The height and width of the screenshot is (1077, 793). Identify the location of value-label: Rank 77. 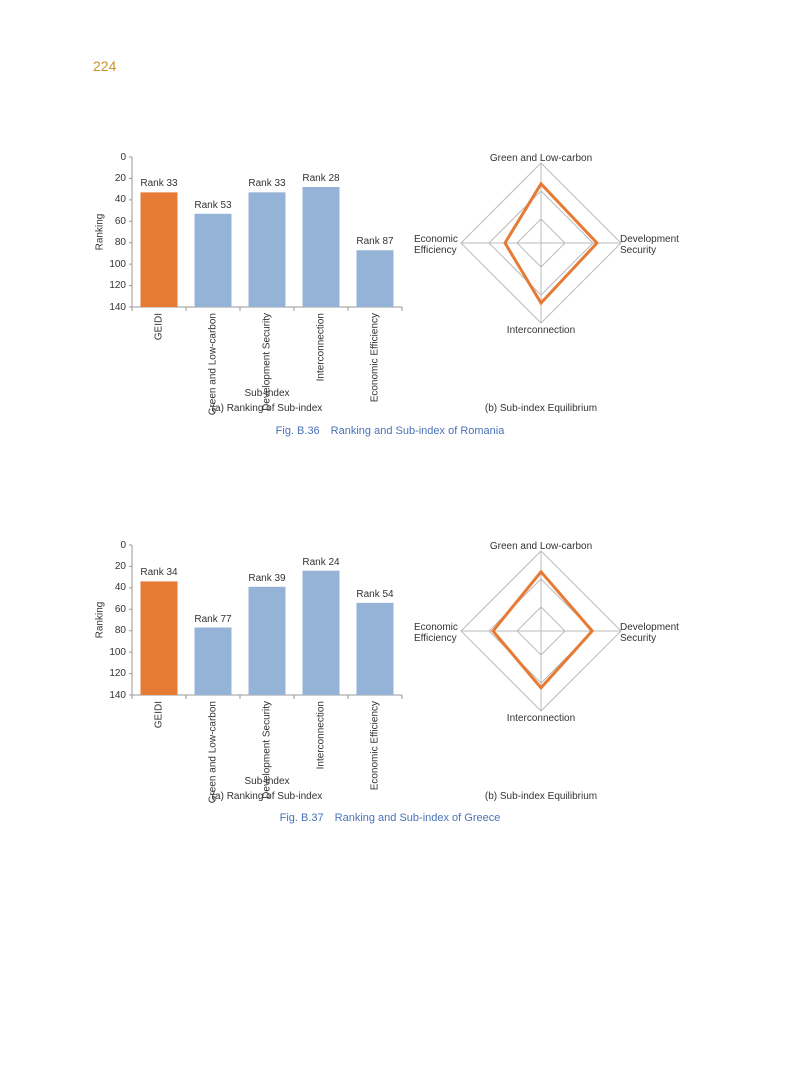
(213, 619).